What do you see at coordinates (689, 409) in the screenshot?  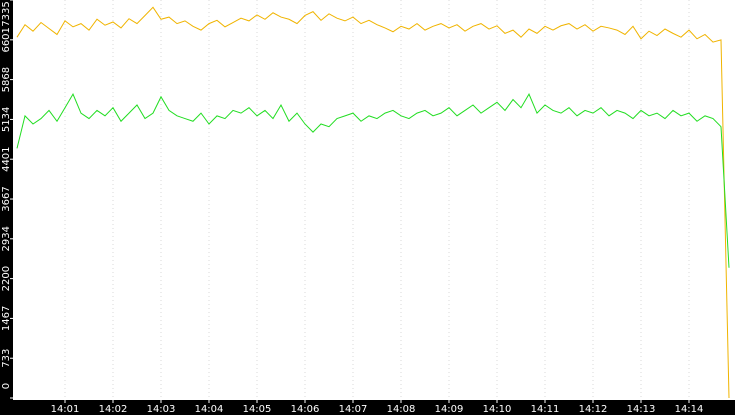 I see `x-tick-label: 14:14` at bounding box center [689, 409].